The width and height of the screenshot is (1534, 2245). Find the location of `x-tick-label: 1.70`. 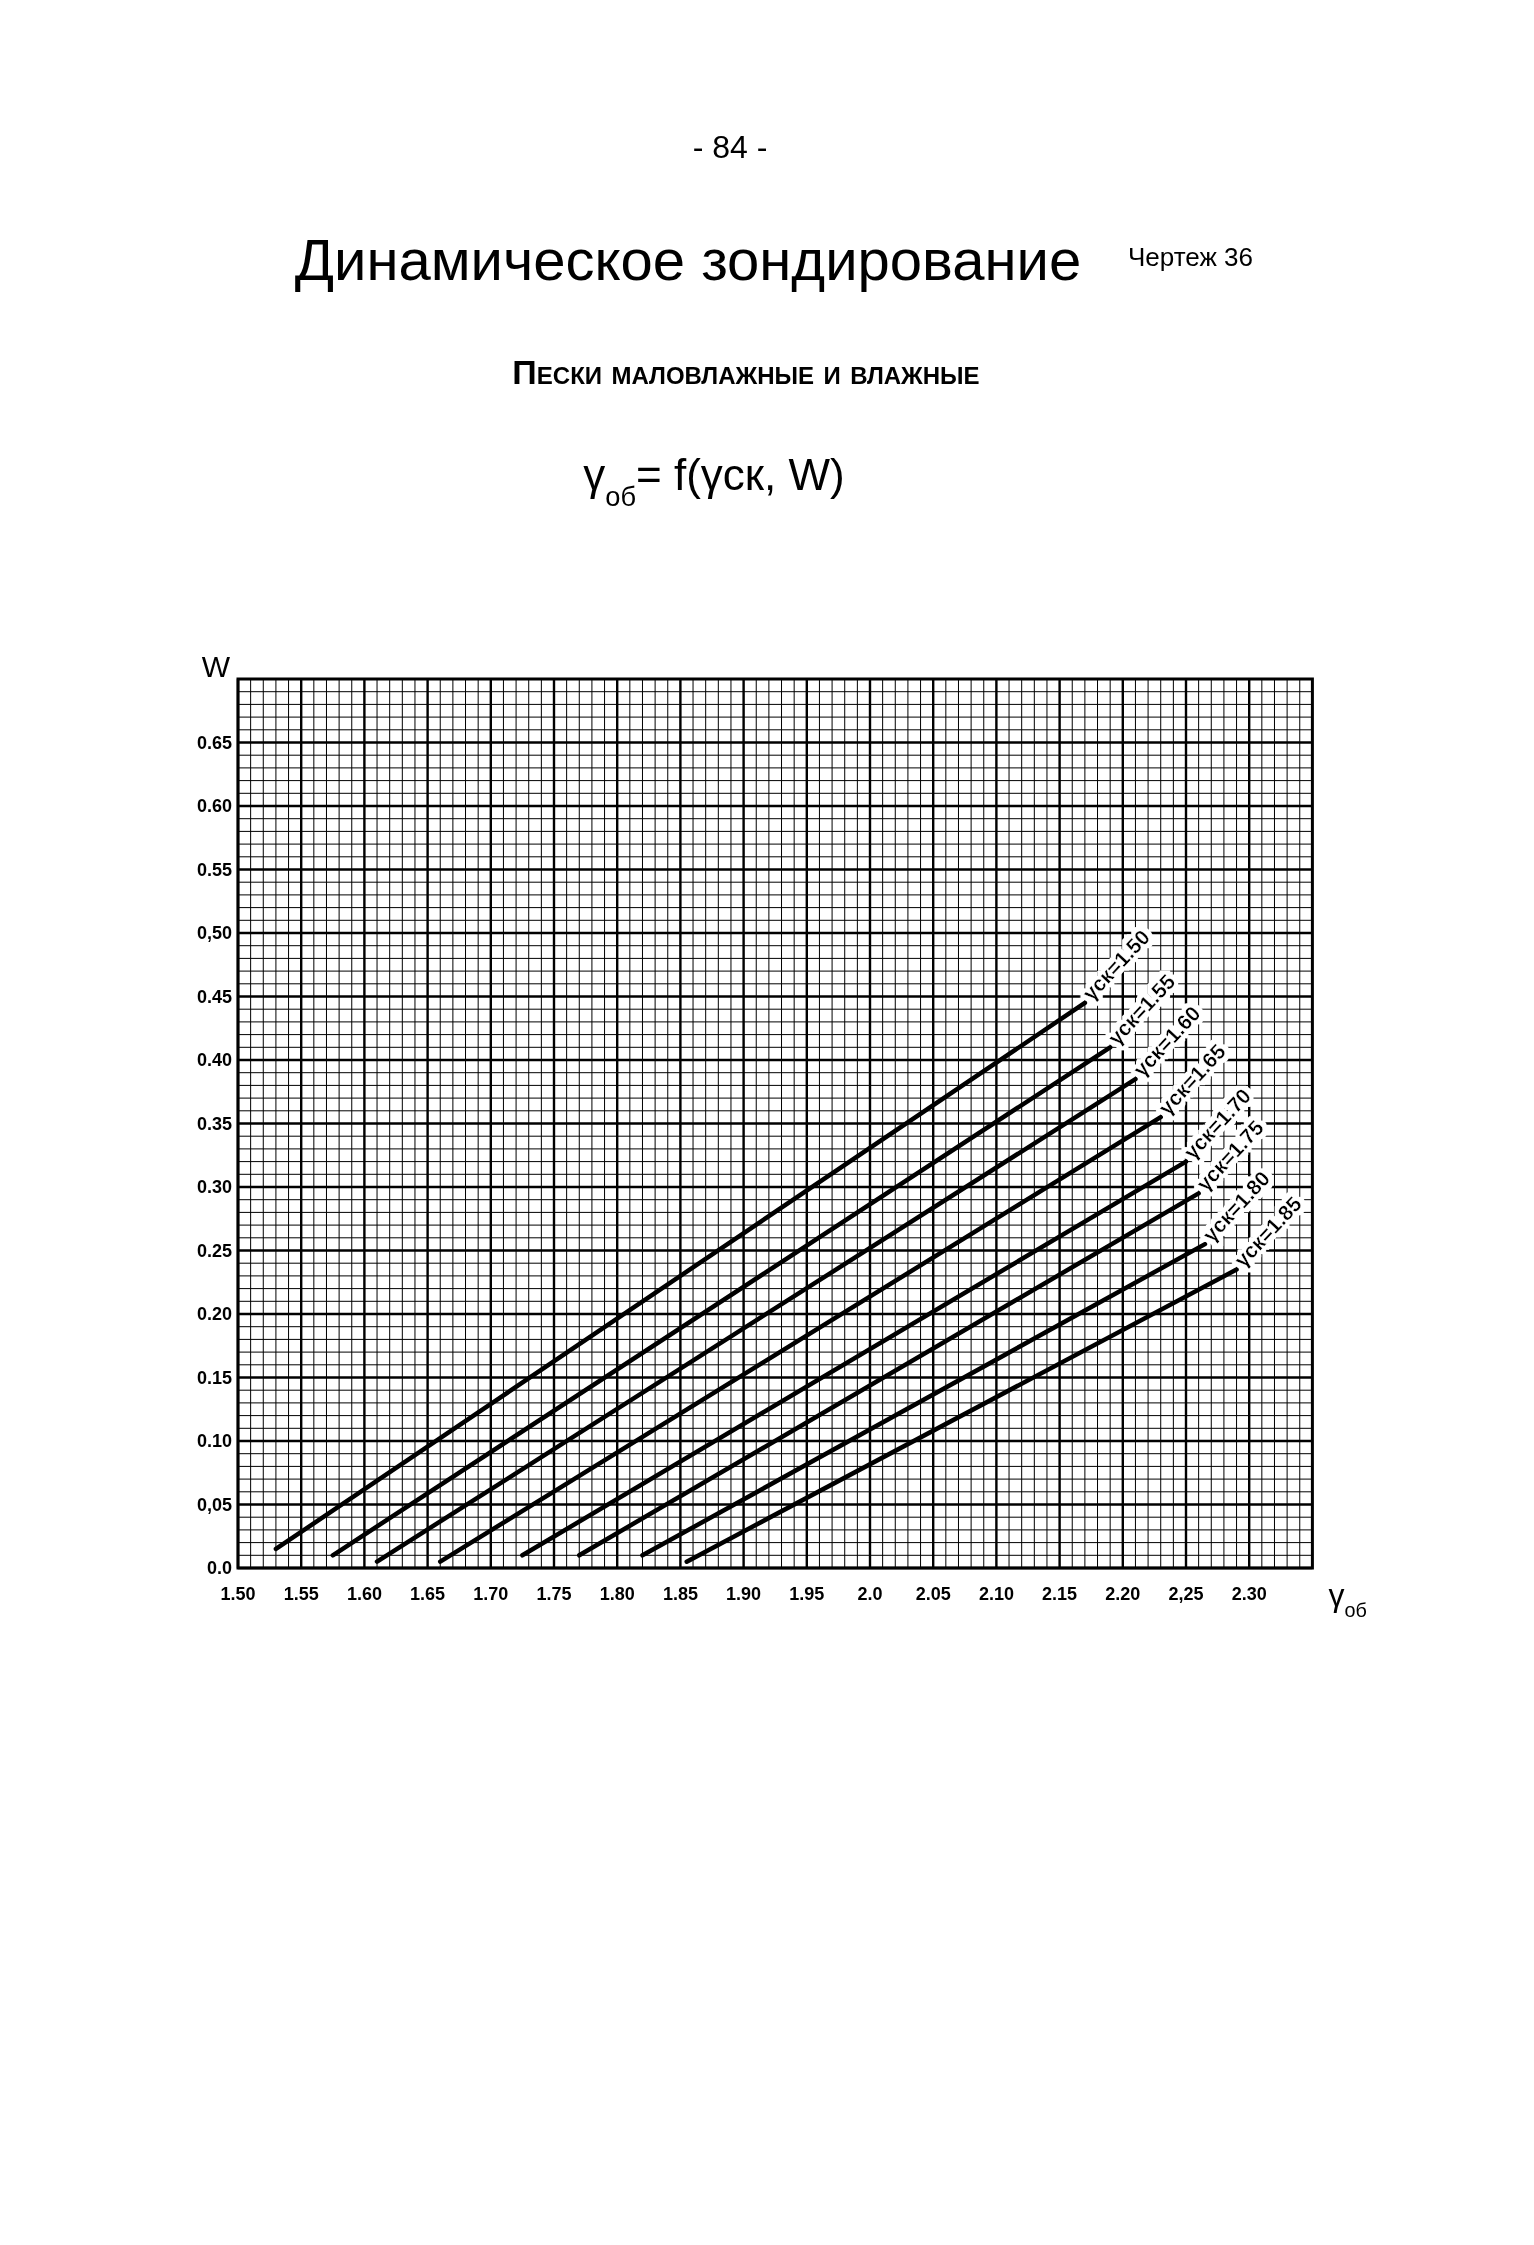

x-tick-label: 1.70 is located at coordinates (491, 1594).